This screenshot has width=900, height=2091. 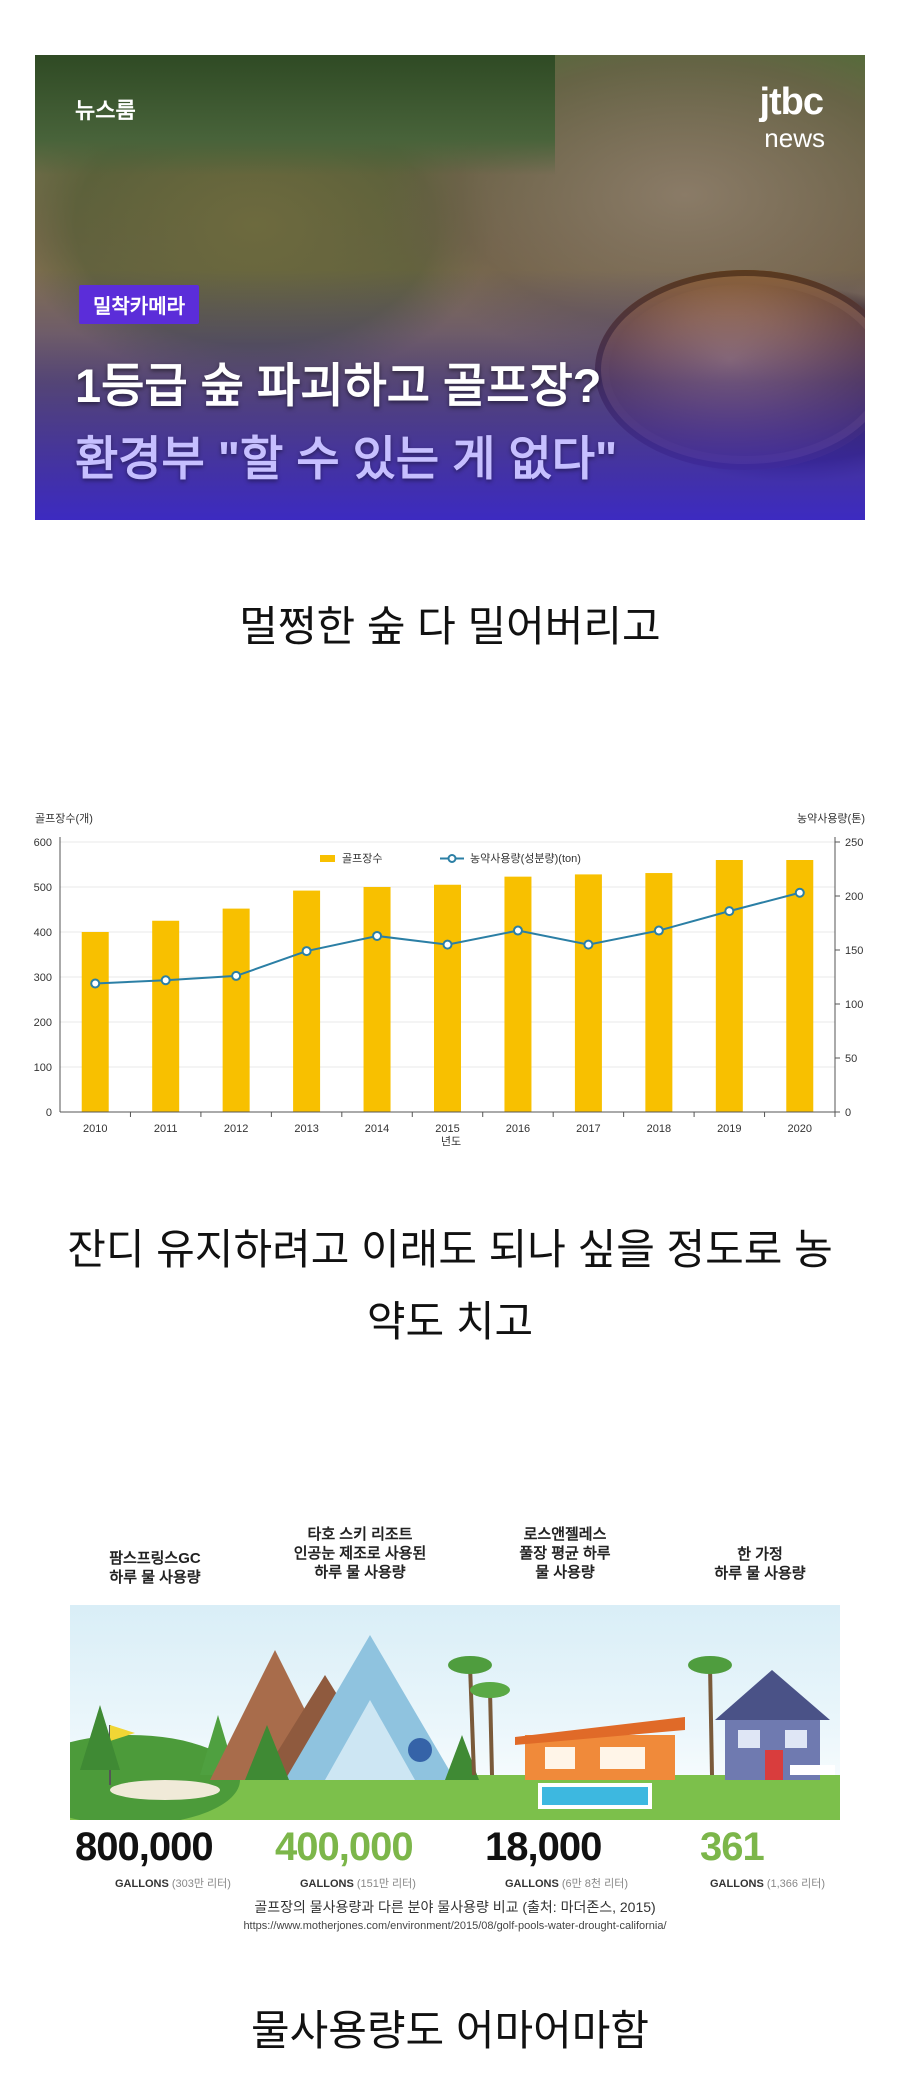 I want to click on snow-cannon-icon, so click(x=420, y=1750).